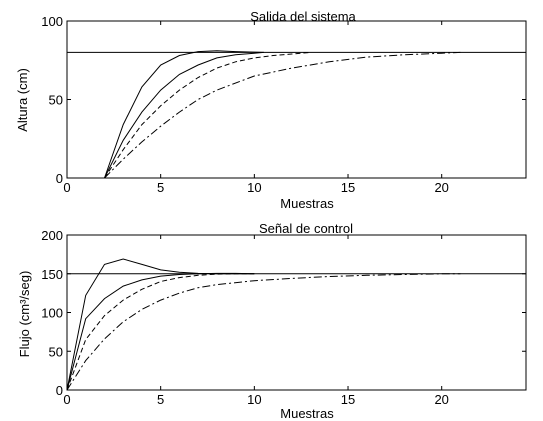 This screenshot has height=421, width=543. I want to click on y-axis-label: Flujo (cm³/seg), so click(24, 314).